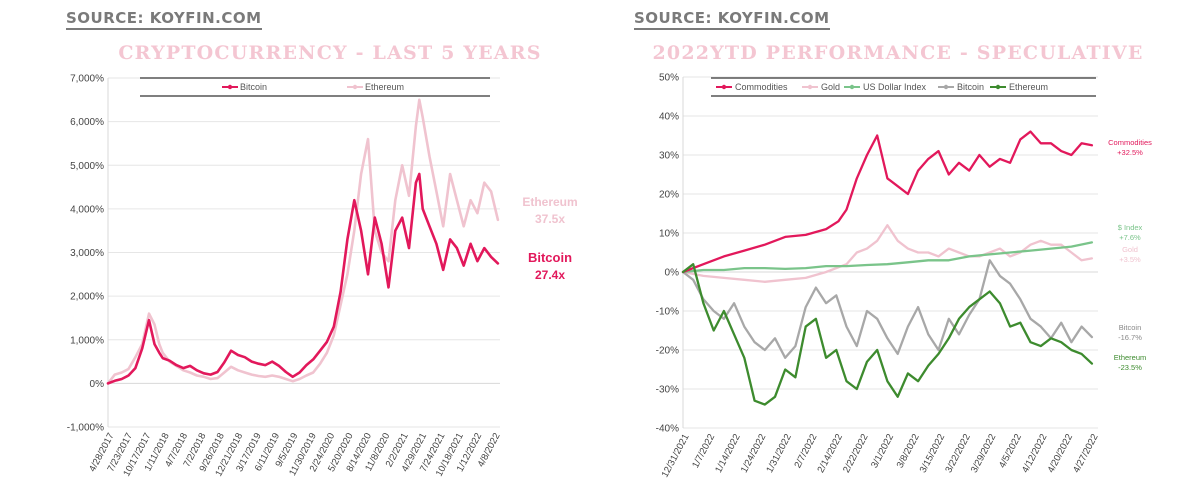  Describe the element at coordinates (984, 453) in the screenshot. I see `x-tick-label: 3/29/2022` at that location.